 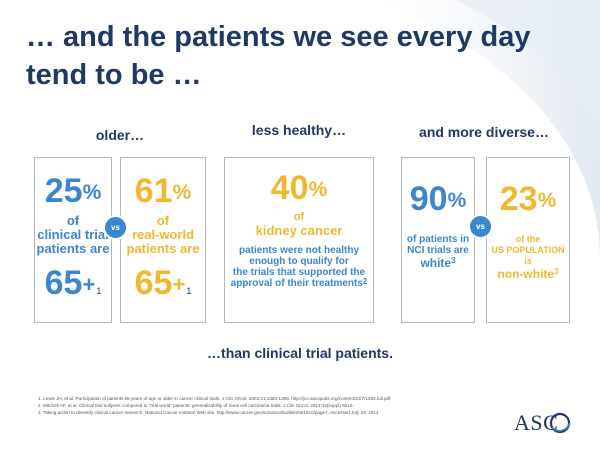 What do you see at coordinates (163, 283) in the screenshot?
I see `real-world-age: 65+1` at bounding box center [163, 283].